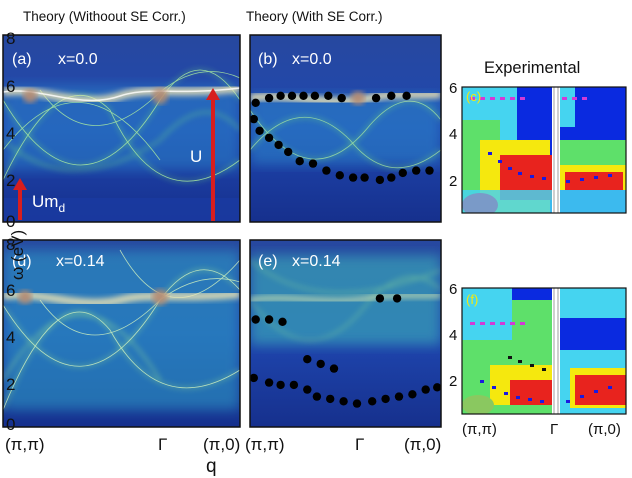 This screenshot has height=478, width=632. I want to click on xtick-pi0-mid: (π,0), so click(422, 444).